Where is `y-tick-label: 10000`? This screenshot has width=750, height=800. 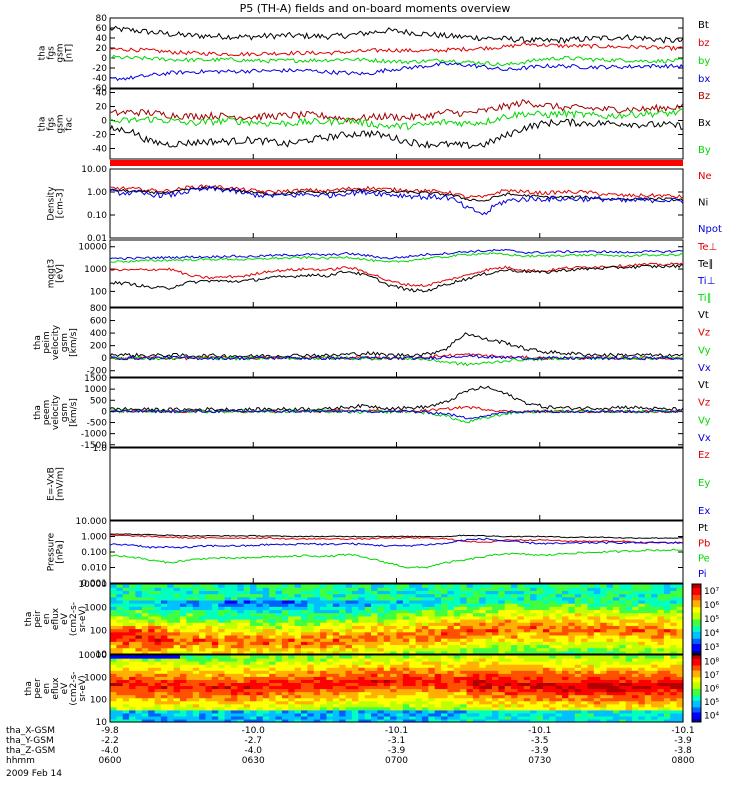
y-tick-label: 10000 is located at coordinates (92, 248).